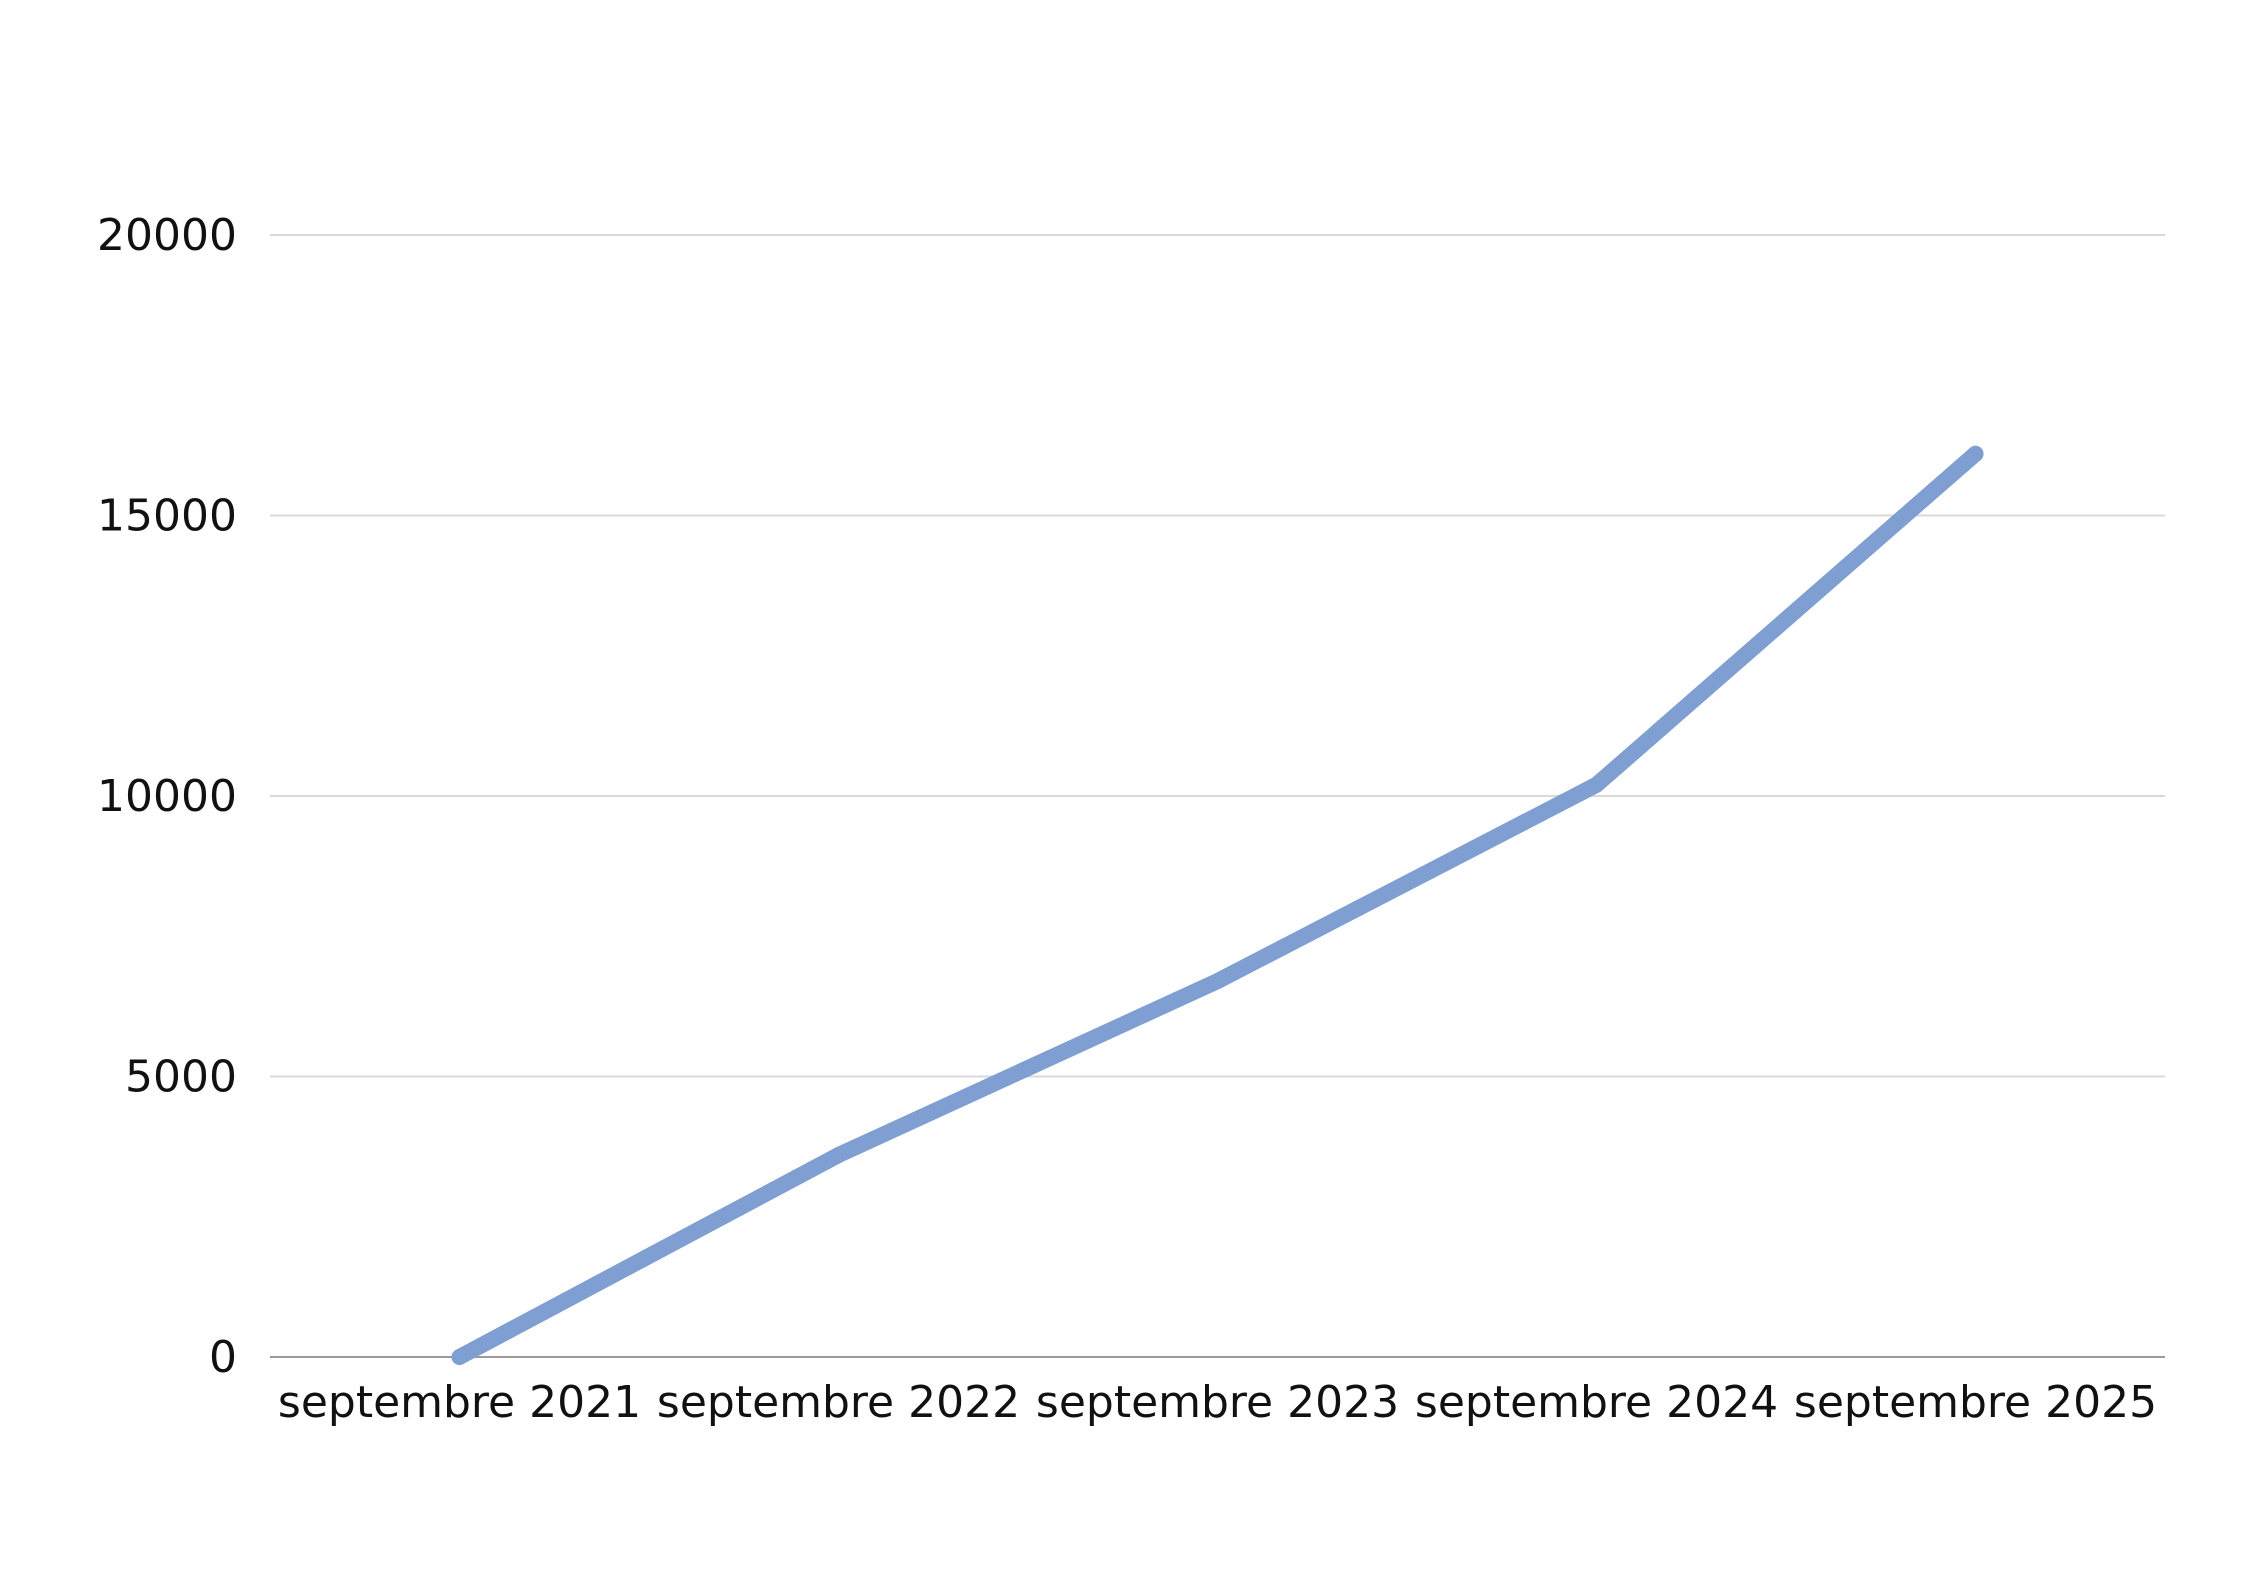 The width and height of the screenshot is (2245, 1587). Describe the element at coordinates (1596, 1402) in the screenshot. I see `x-tick-label: septembre 2024` at that location.